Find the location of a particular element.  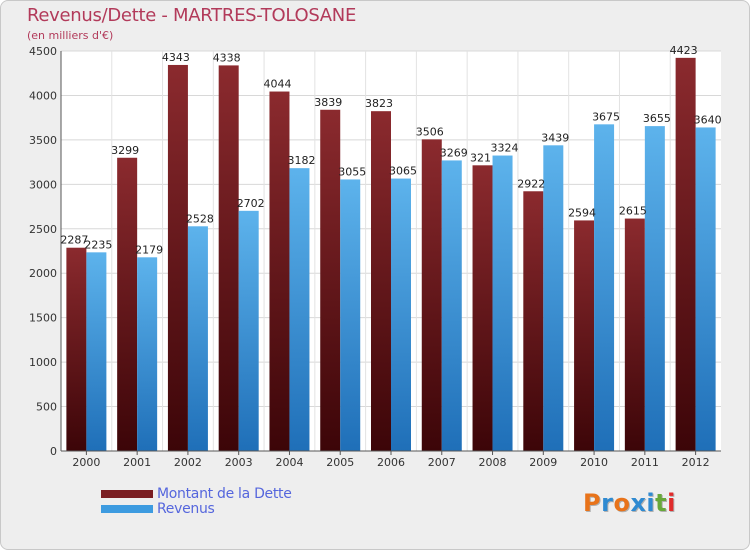

y-tick-label: 3000 is located at coordinates (43, 184).